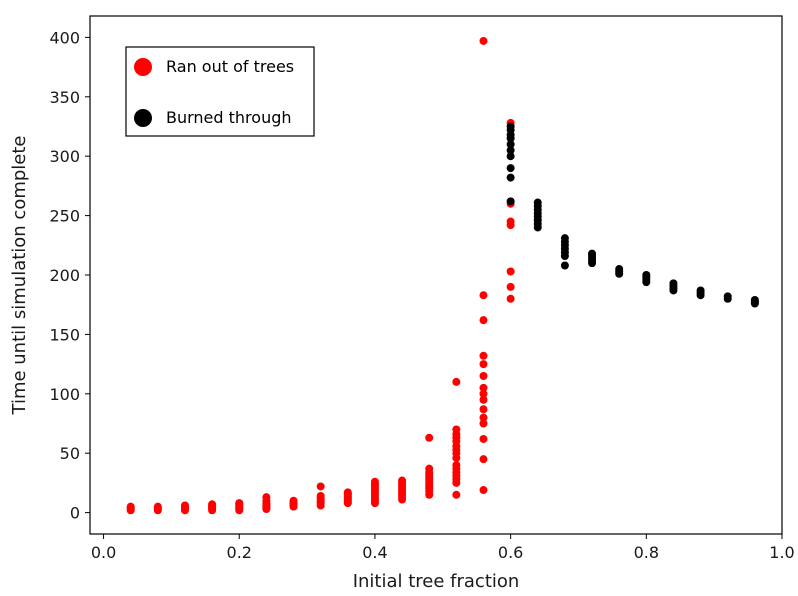 Image resolution: width=798 pixels, height=596 pixels. What do you see at coordinates (64, 37) in the screenshot?
I see `y-tick-label: 400` at bounding box center [64, 37].